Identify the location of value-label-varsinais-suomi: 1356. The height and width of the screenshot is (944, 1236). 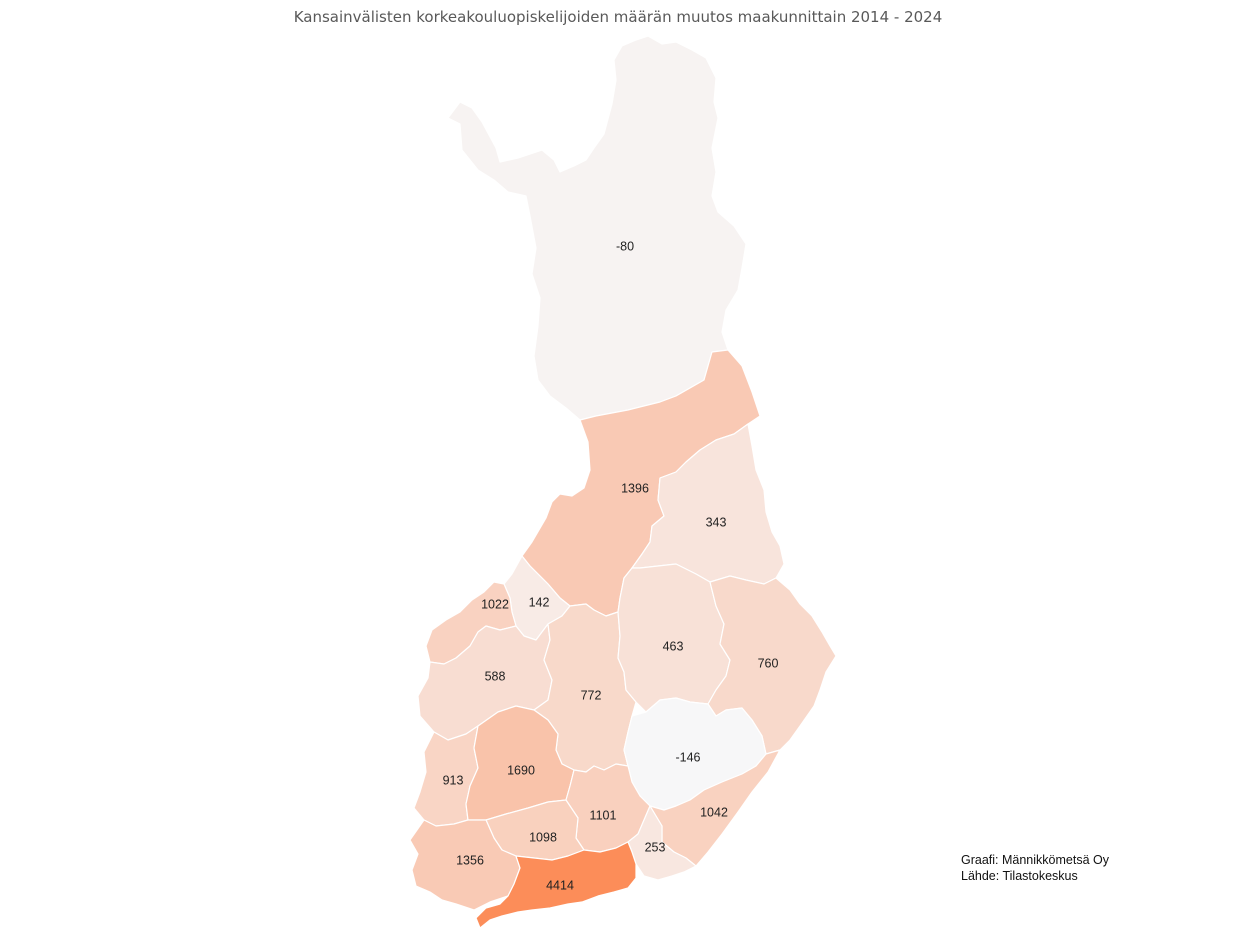
(470, 860).